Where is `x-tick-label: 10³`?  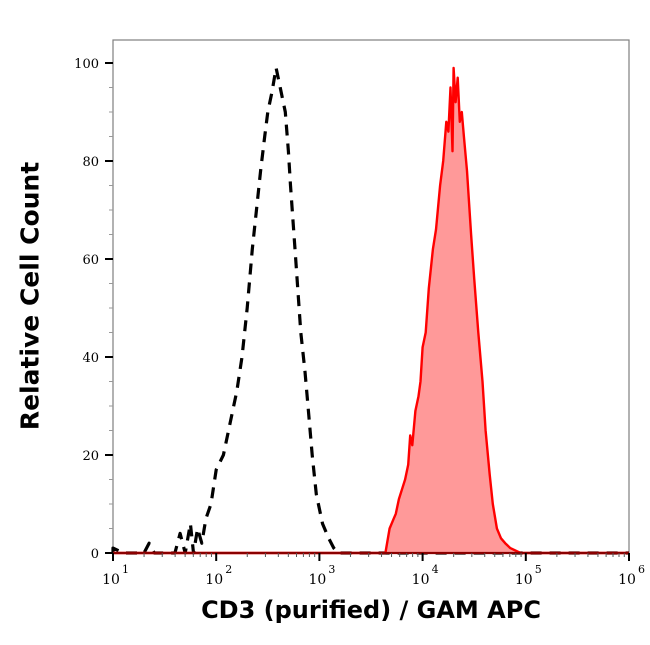 x-tick-label: 10³ is located at coordinates (321, 575).